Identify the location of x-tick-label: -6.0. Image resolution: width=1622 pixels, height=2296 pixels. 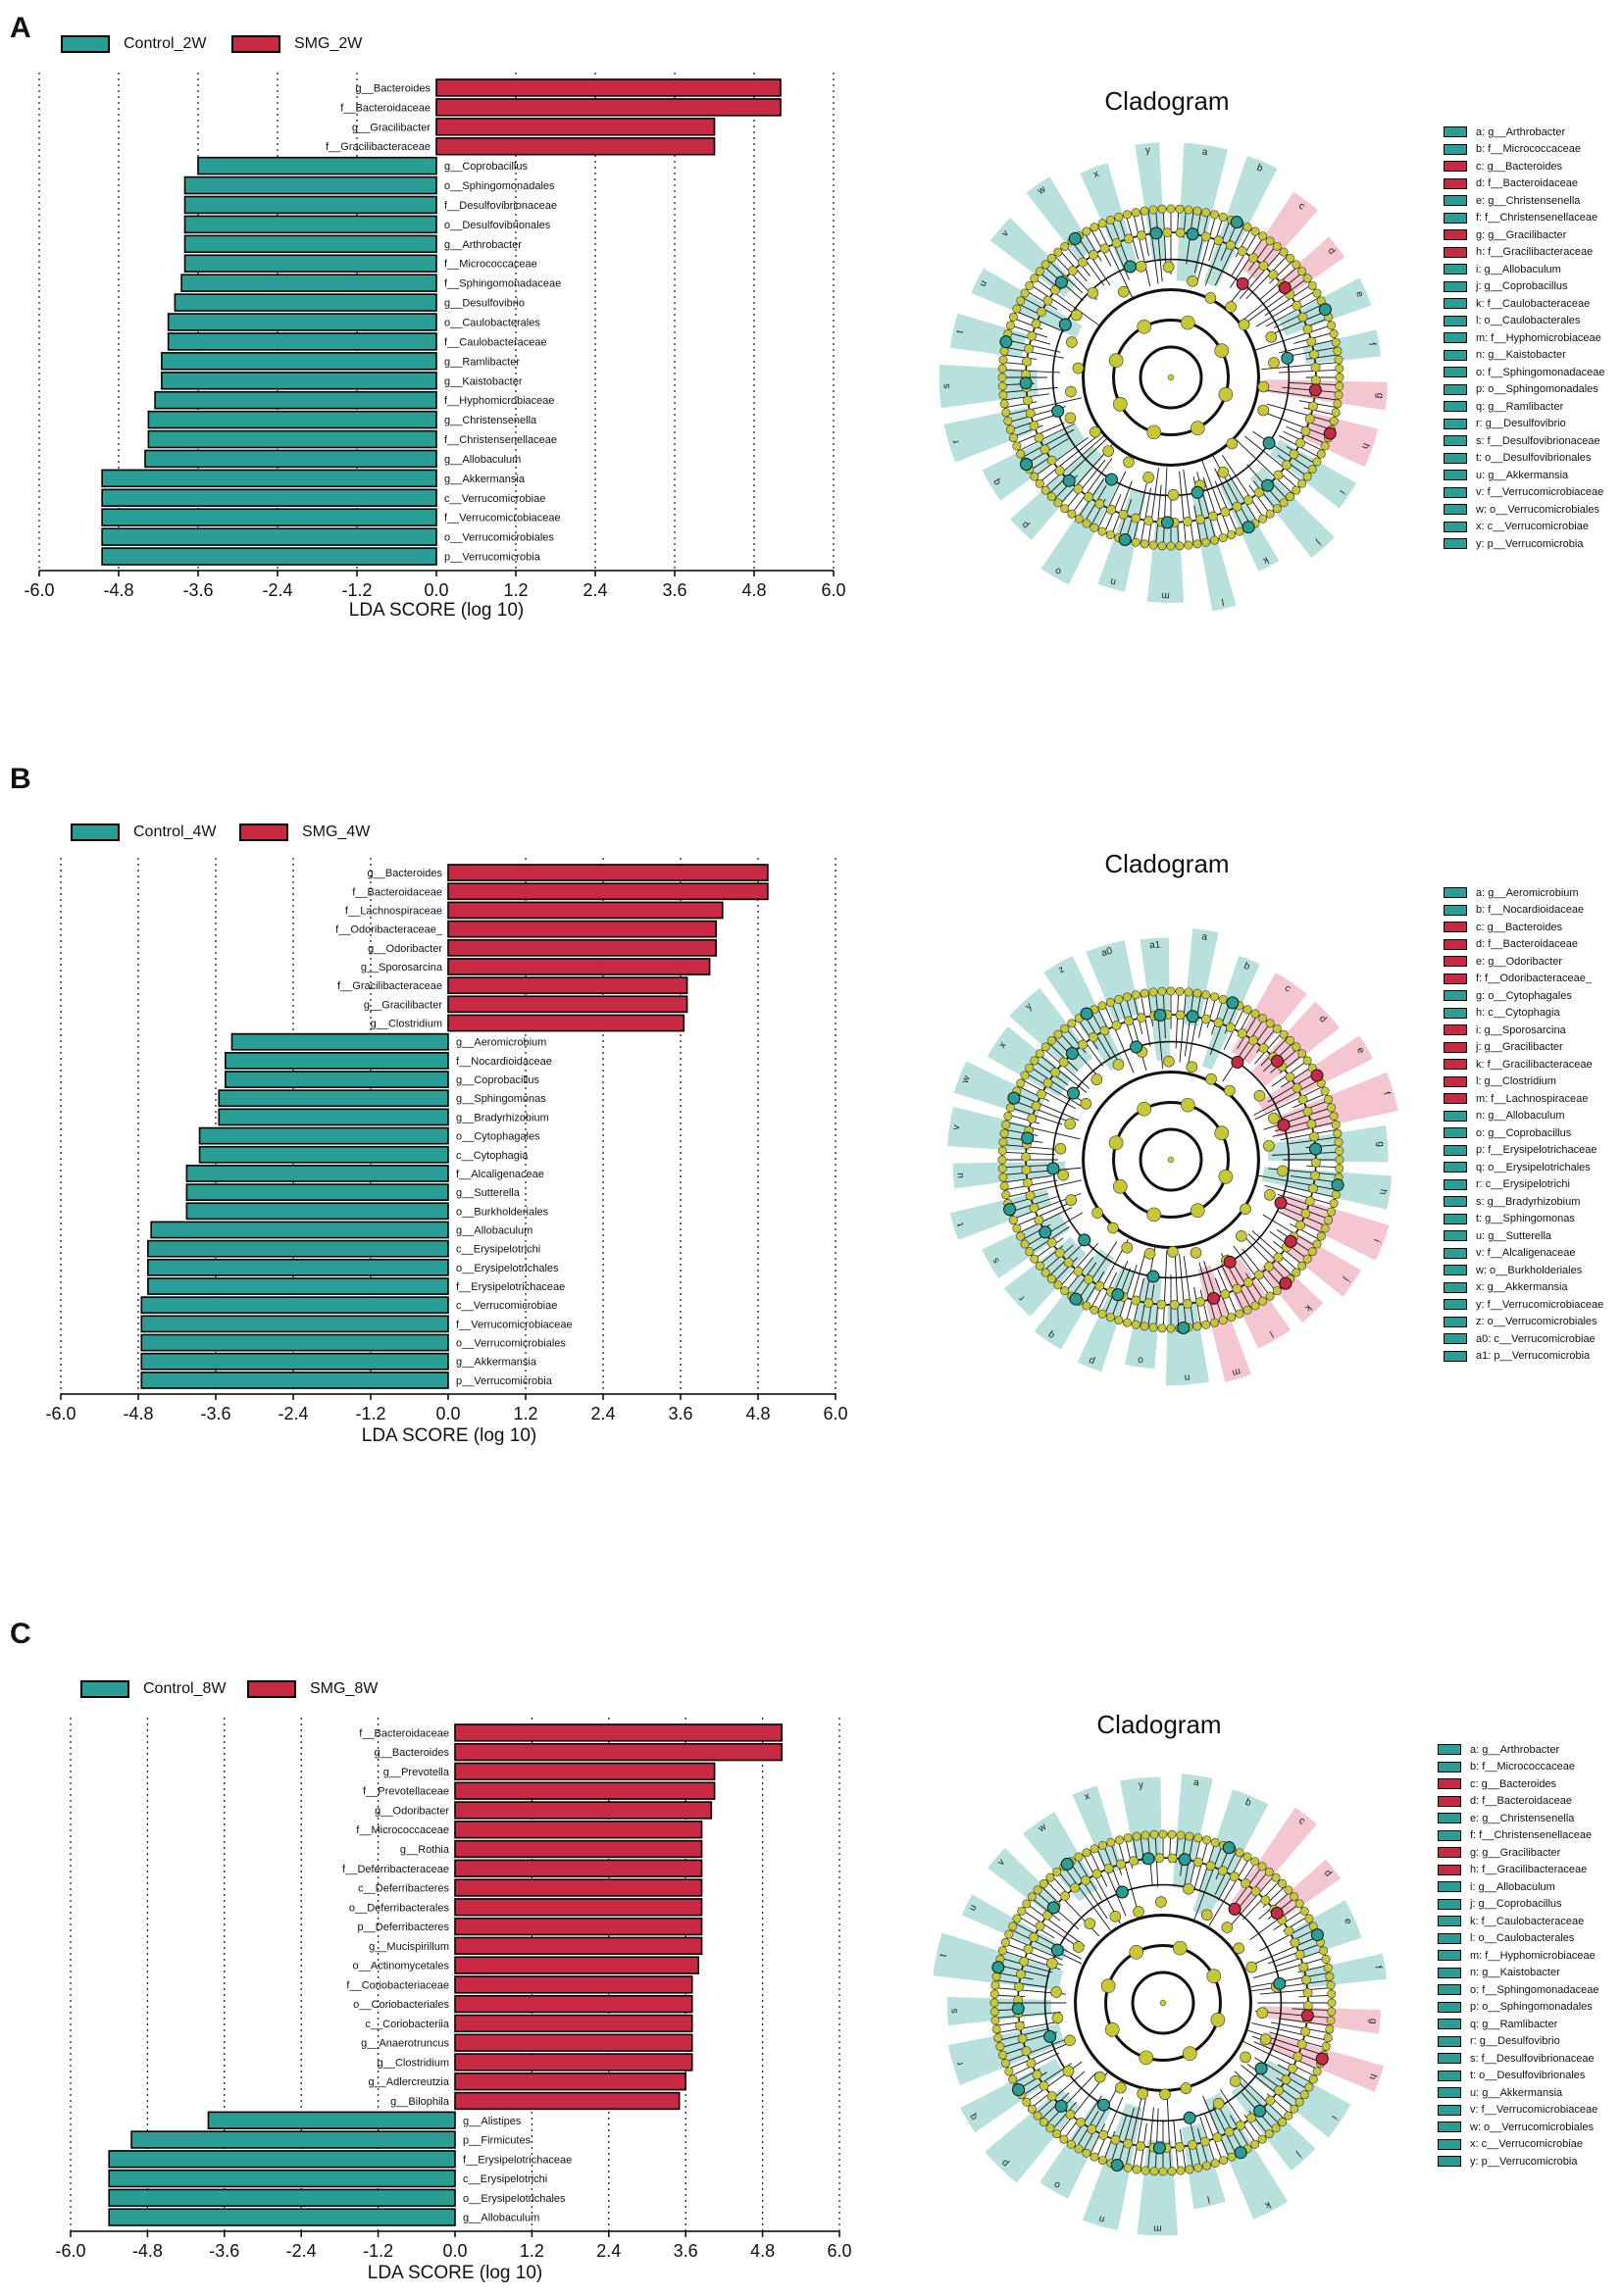
(39, 590).